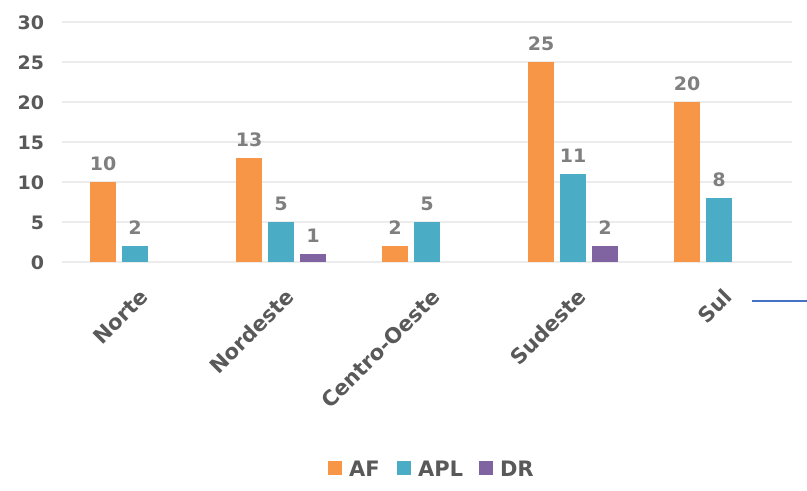 The height and width of the screenshot is (491, 807). I want to click on y-tick-label: 25, so click(31, 63).